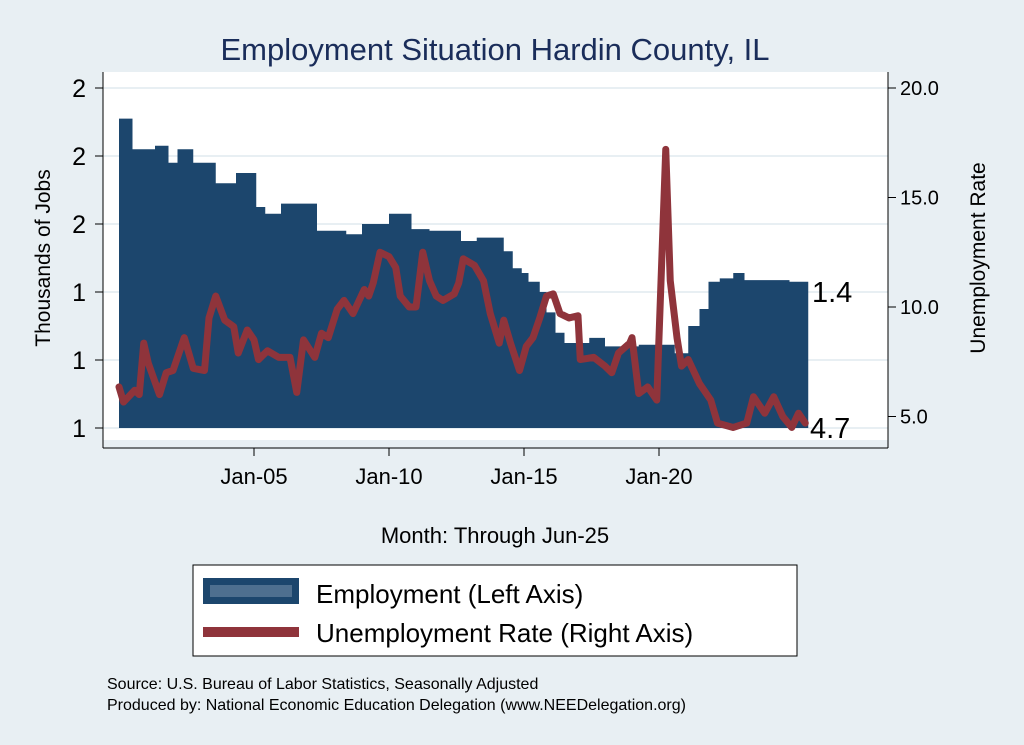 The width and height of the screenshot is (1024, 745). I want to click on right-axis-ticks: 20.0 15.0 10.0 5.0, so click(913, 253).